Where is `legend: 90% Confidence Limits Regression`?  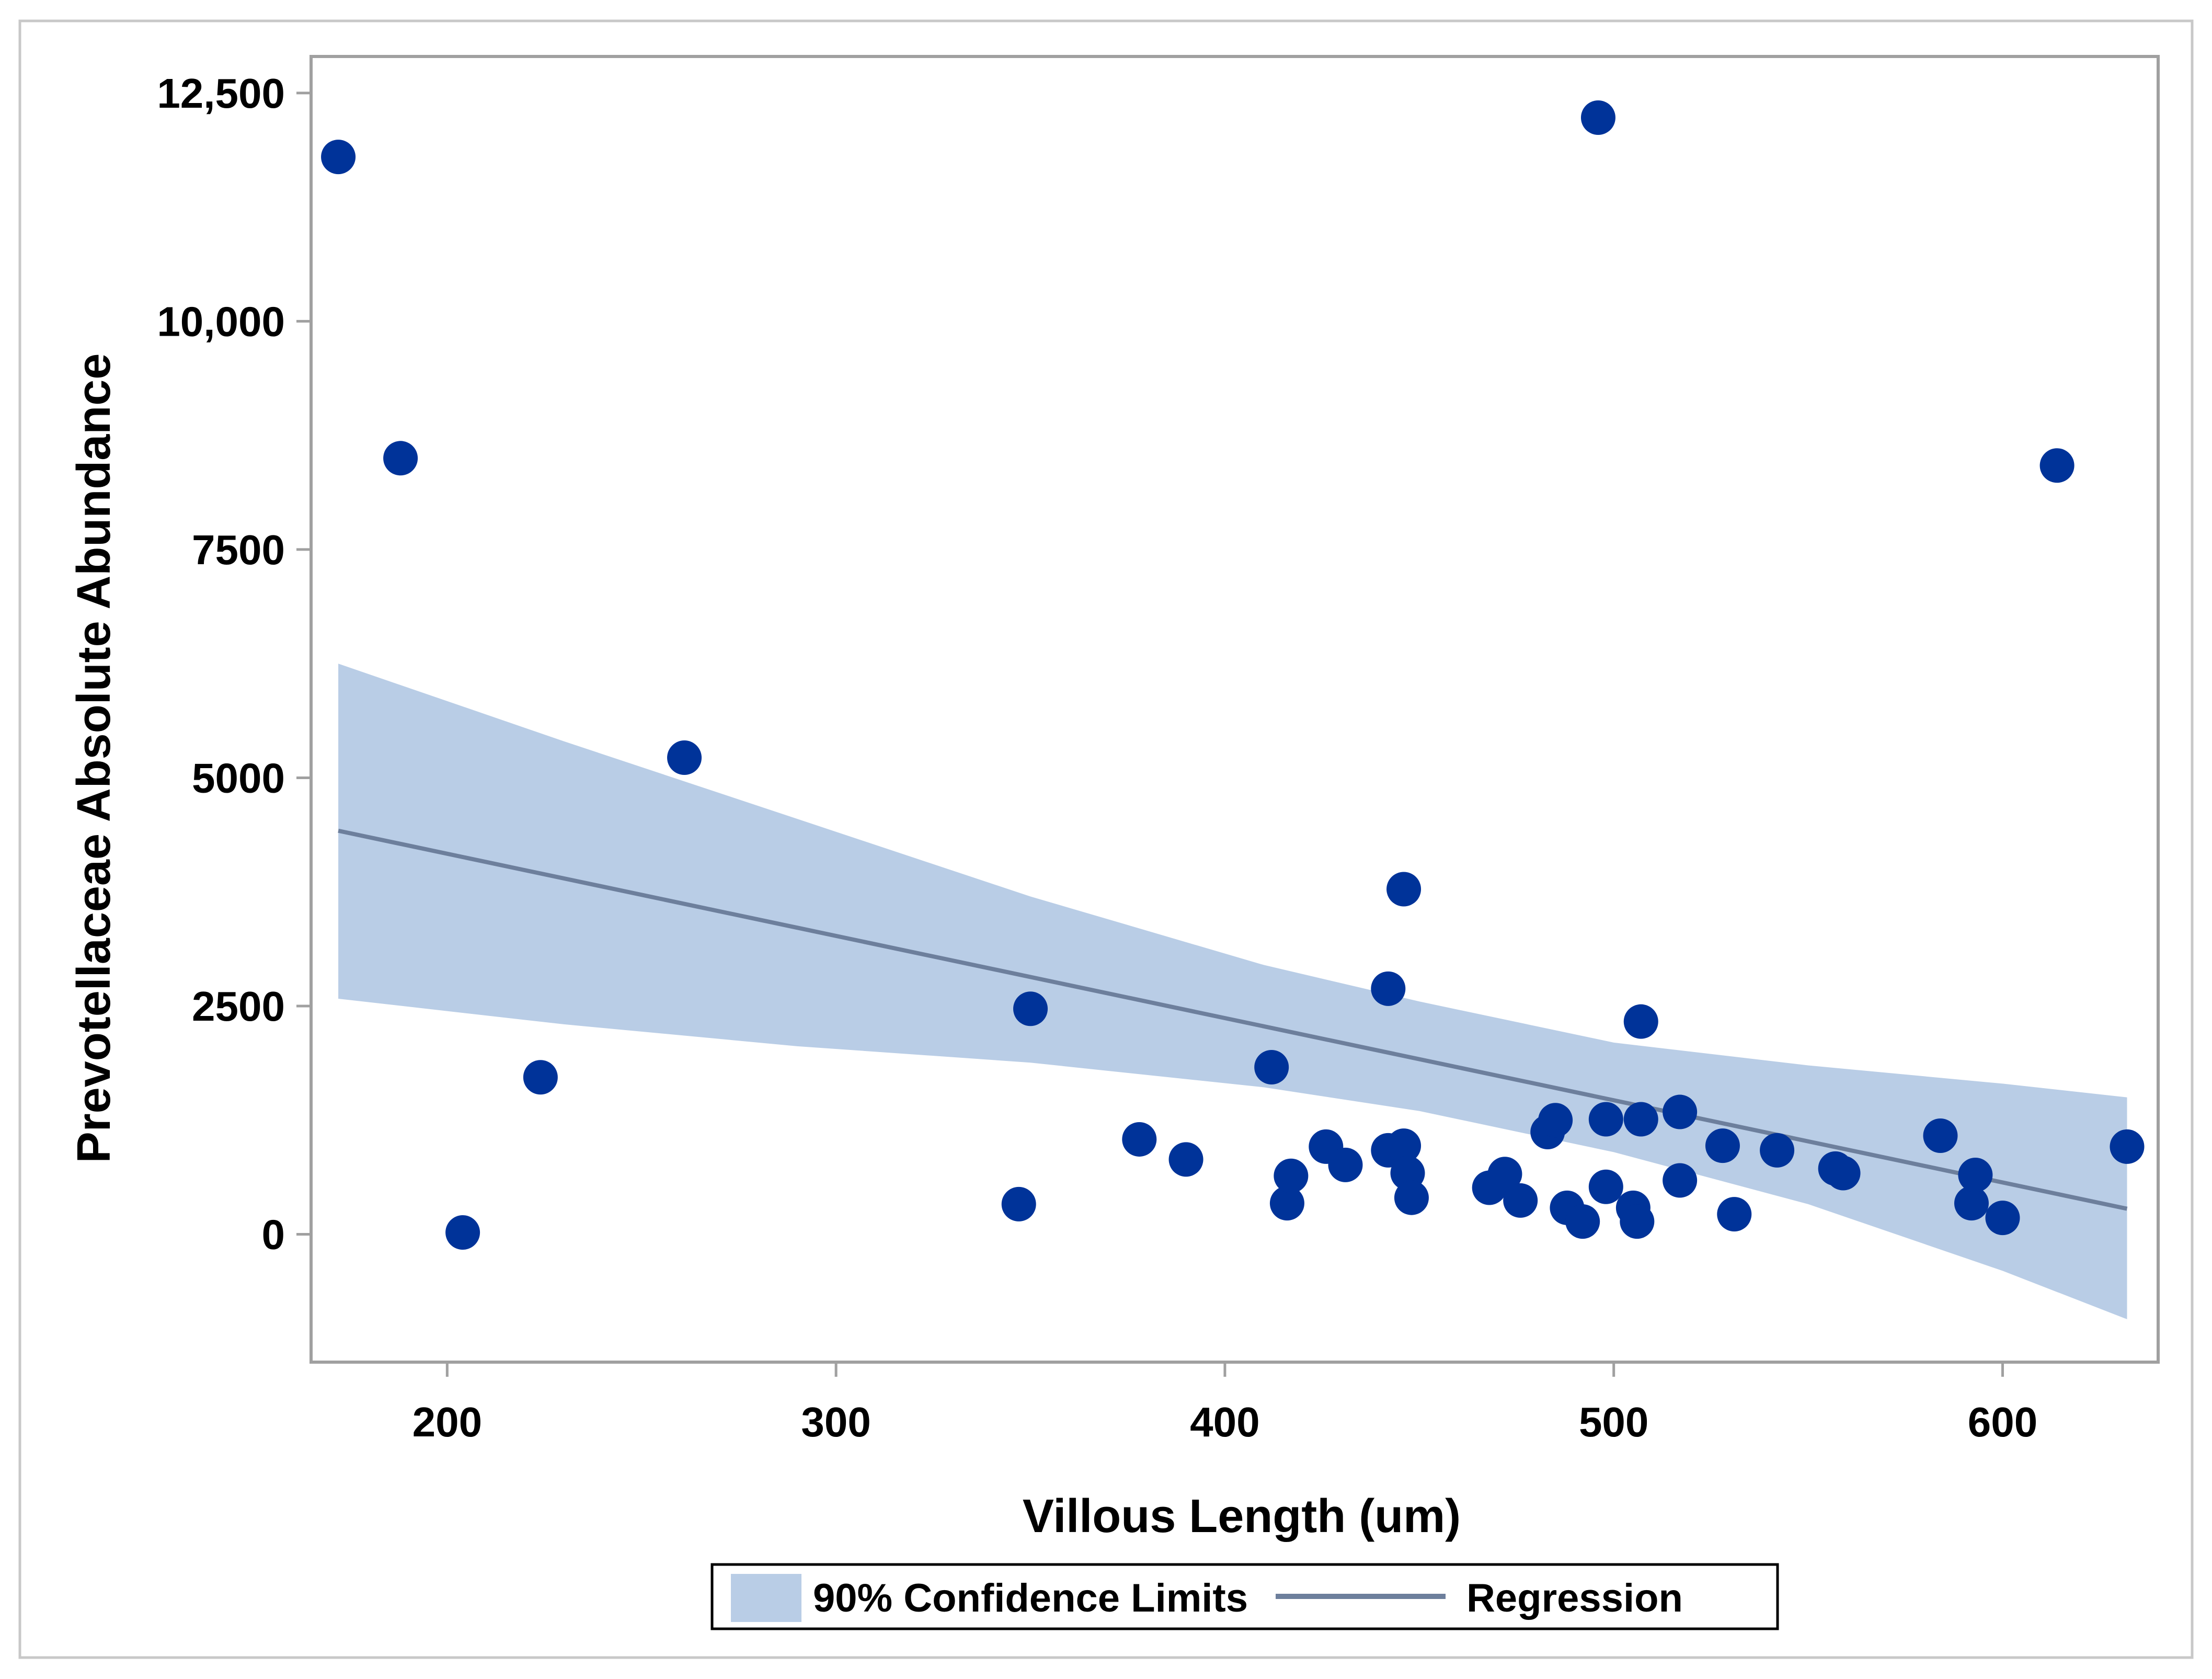 legend: 90% Confidence Limits Regression is located at coordinates (1244, 1597).